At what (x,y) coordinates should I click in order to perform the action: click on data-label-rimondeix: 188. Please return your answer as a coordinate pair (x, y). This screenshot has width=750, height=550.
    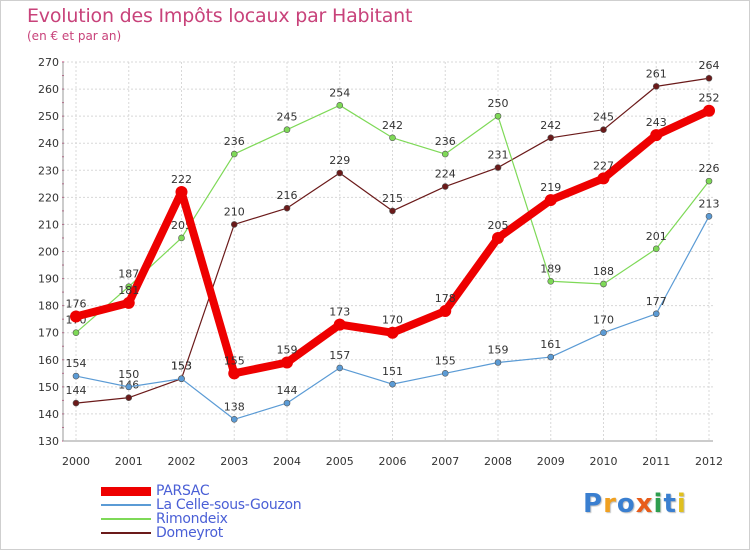
    Looking at the image, I should click on (603, 271).